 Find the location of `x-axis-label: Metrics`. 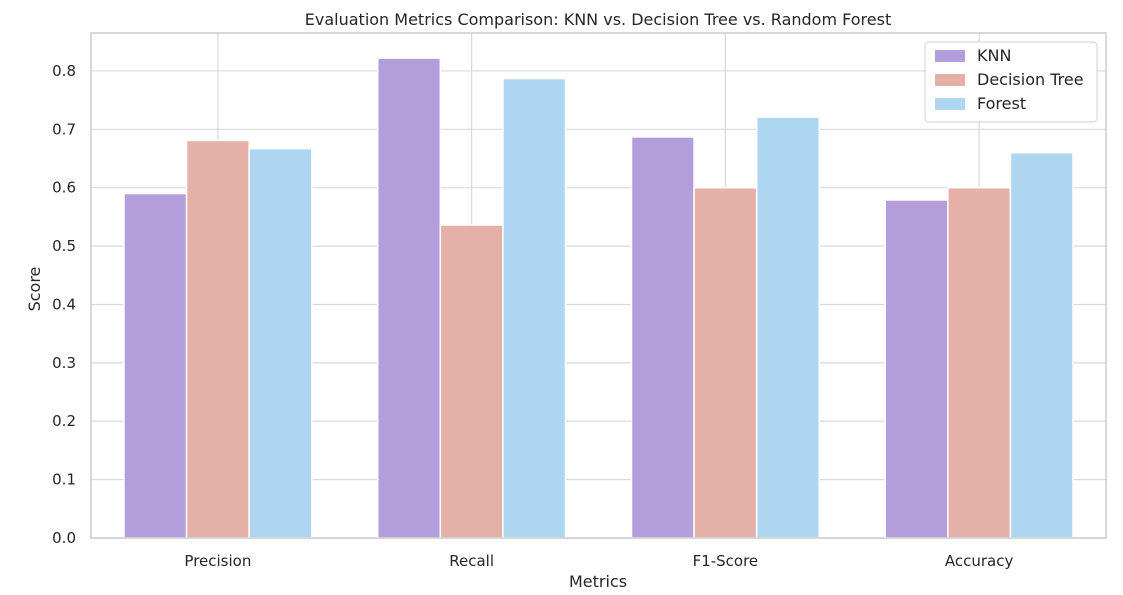

x-axis-label: Metrics is located at coordinates (598, 581).